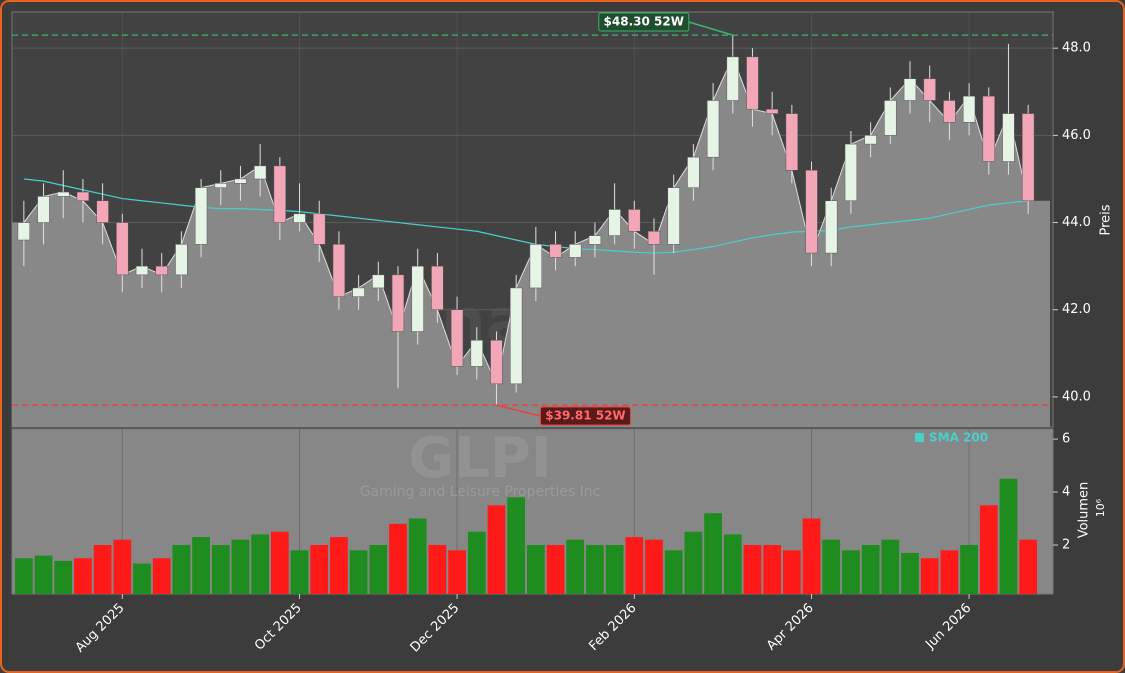 This screenshot has height=673, width=1125. What do you see at coordinates (1076, 135) in the screenshot?
I see `y-tick-label: 46.0` at bounding box center [1076, 135].